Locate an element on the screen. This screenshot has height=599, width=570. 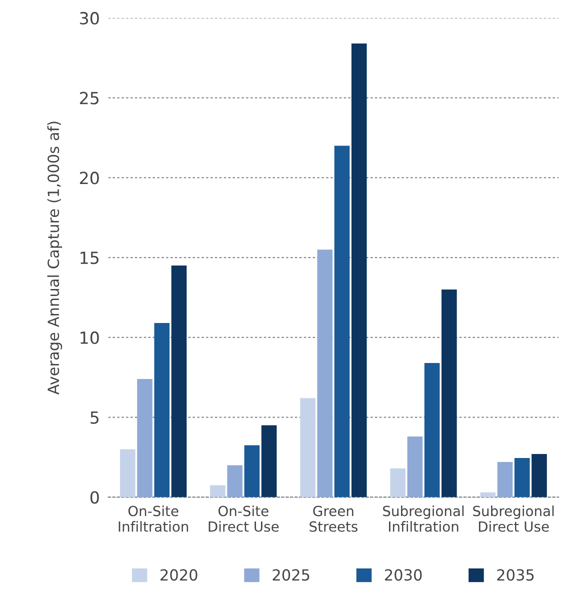
legend-label: 2030 is located at coordinates (403, 575).